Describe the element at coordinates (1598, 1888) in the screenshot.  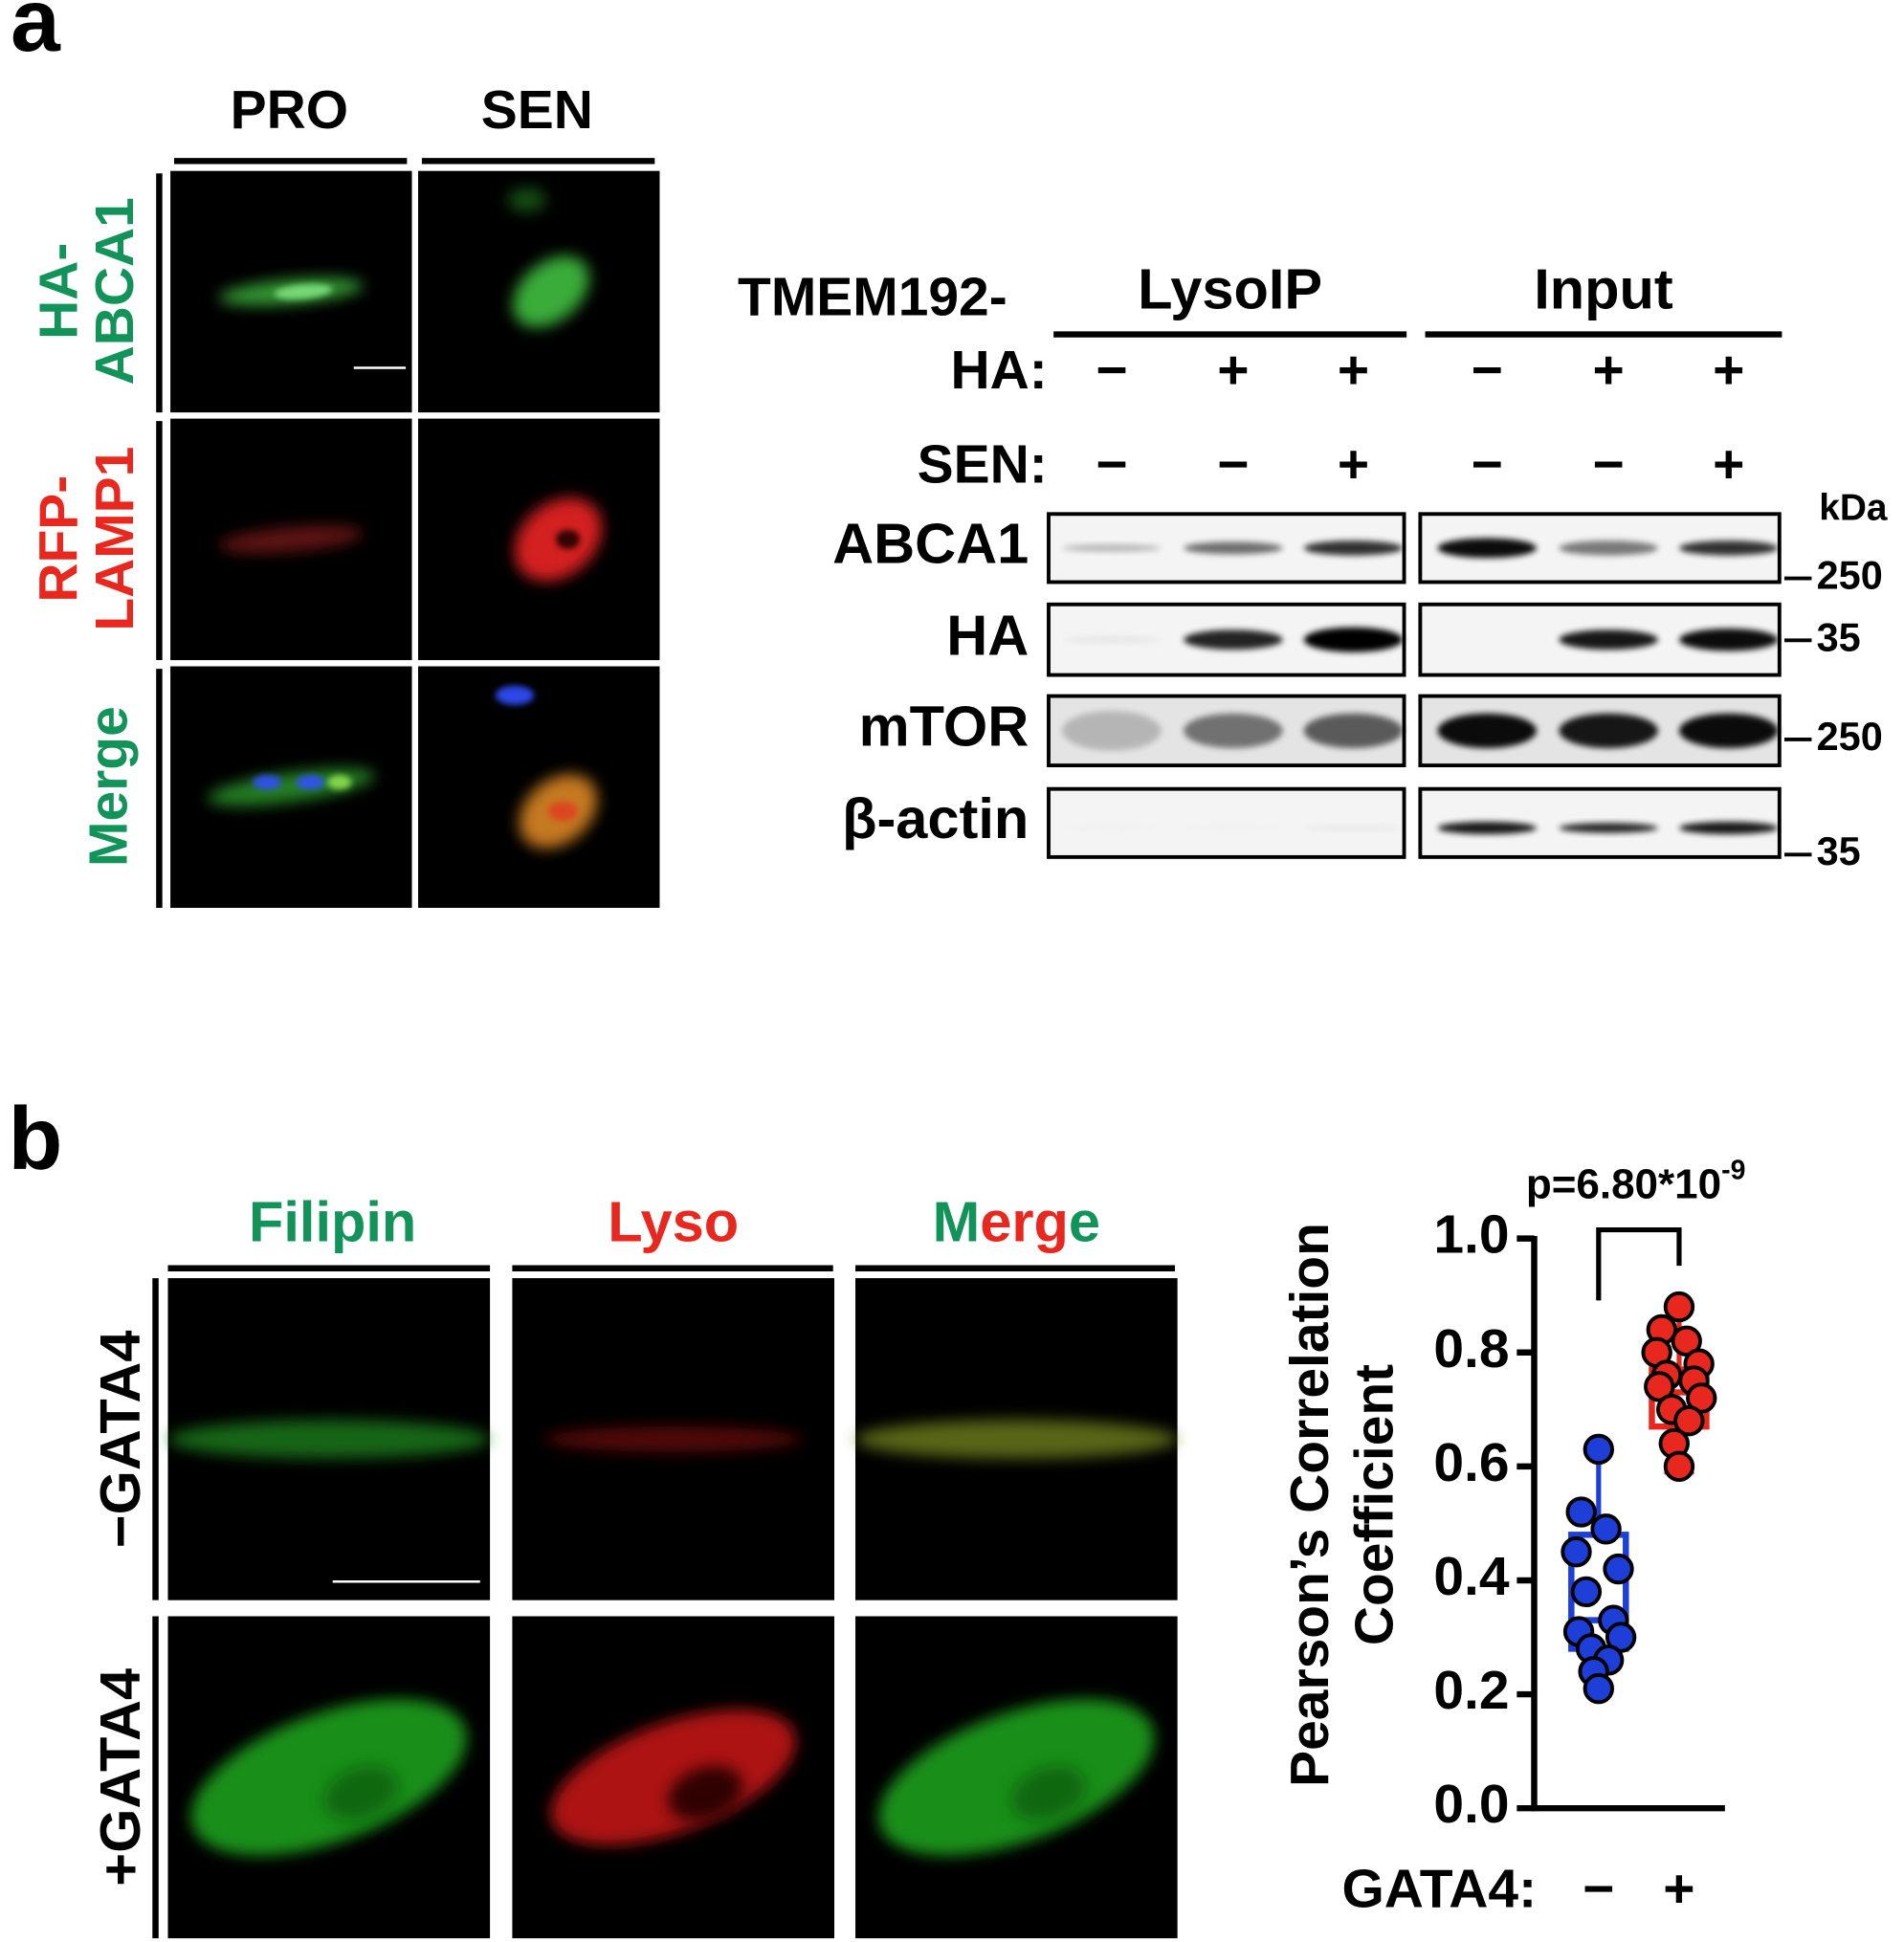
I see `x-tick-label: −` at that location.